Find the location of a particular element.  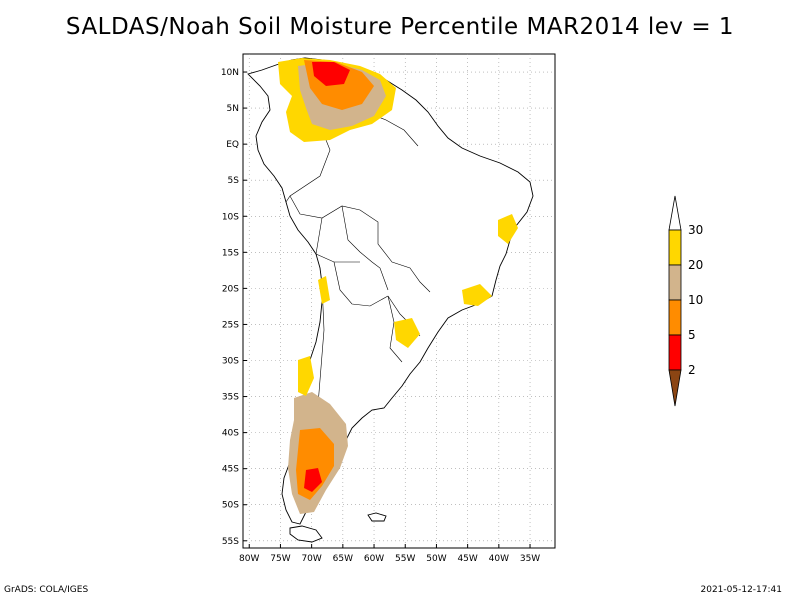

lon-tick-label: 80W is located at coordinates (249, 559).